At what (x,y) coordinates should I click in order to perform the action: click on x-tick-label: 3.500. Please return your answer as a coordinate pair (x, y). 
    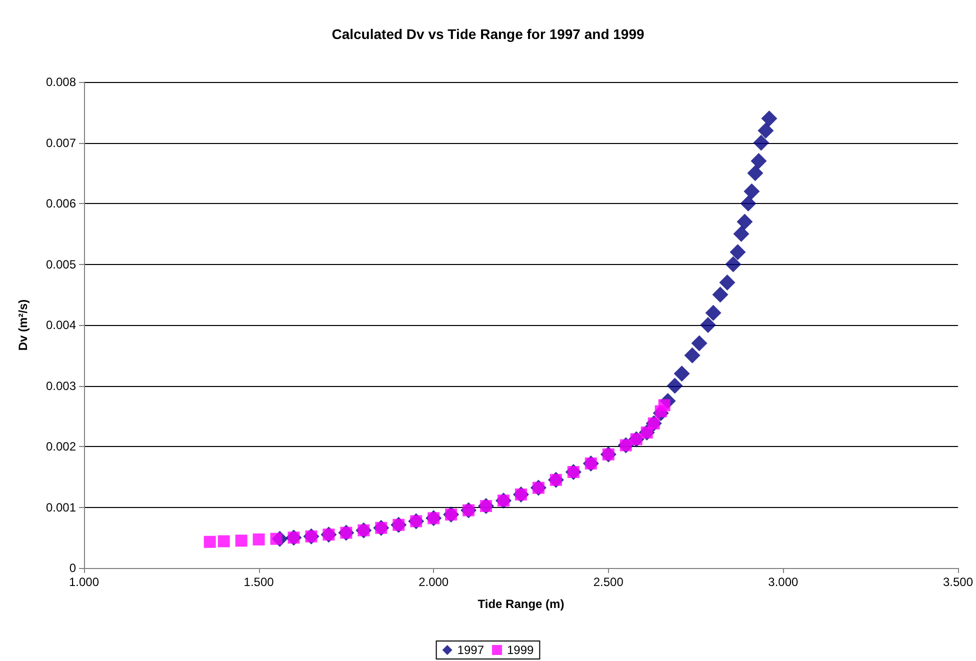
    Looking at the image, I should click on (958, 582).